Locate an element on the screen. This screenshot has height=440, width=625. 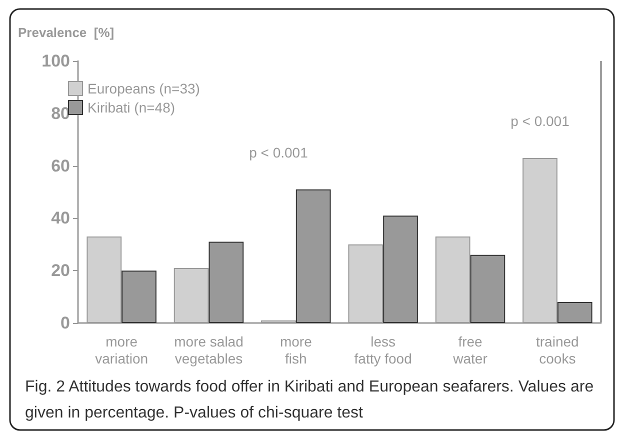
x-tick-label: more fish is located at coordinates (296, 350).